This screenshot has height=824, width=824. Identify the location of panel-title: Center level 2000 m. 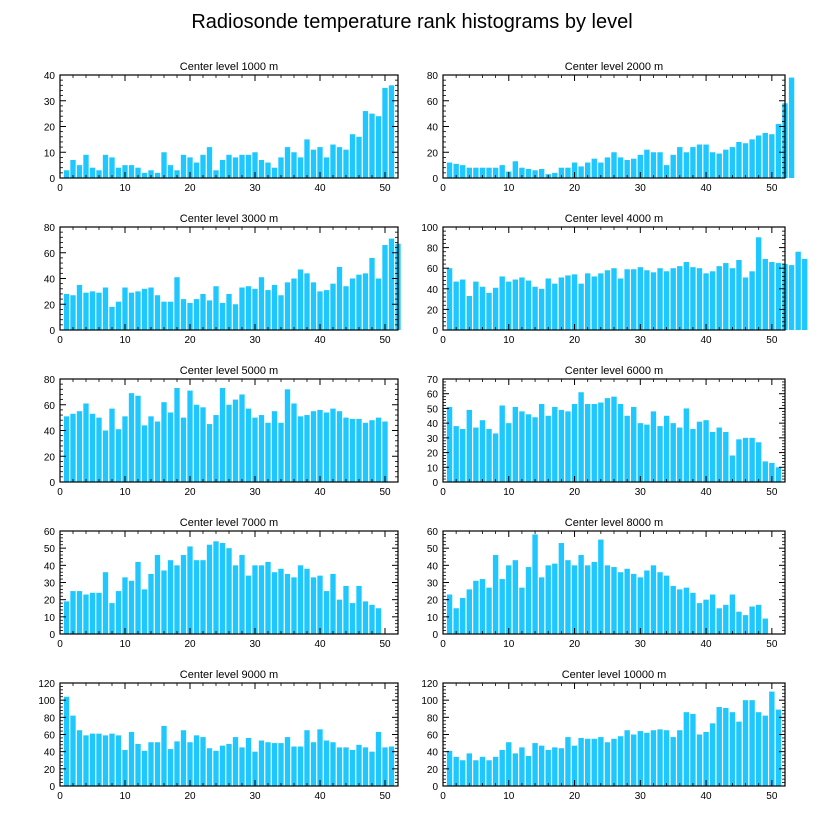
(614, 67).